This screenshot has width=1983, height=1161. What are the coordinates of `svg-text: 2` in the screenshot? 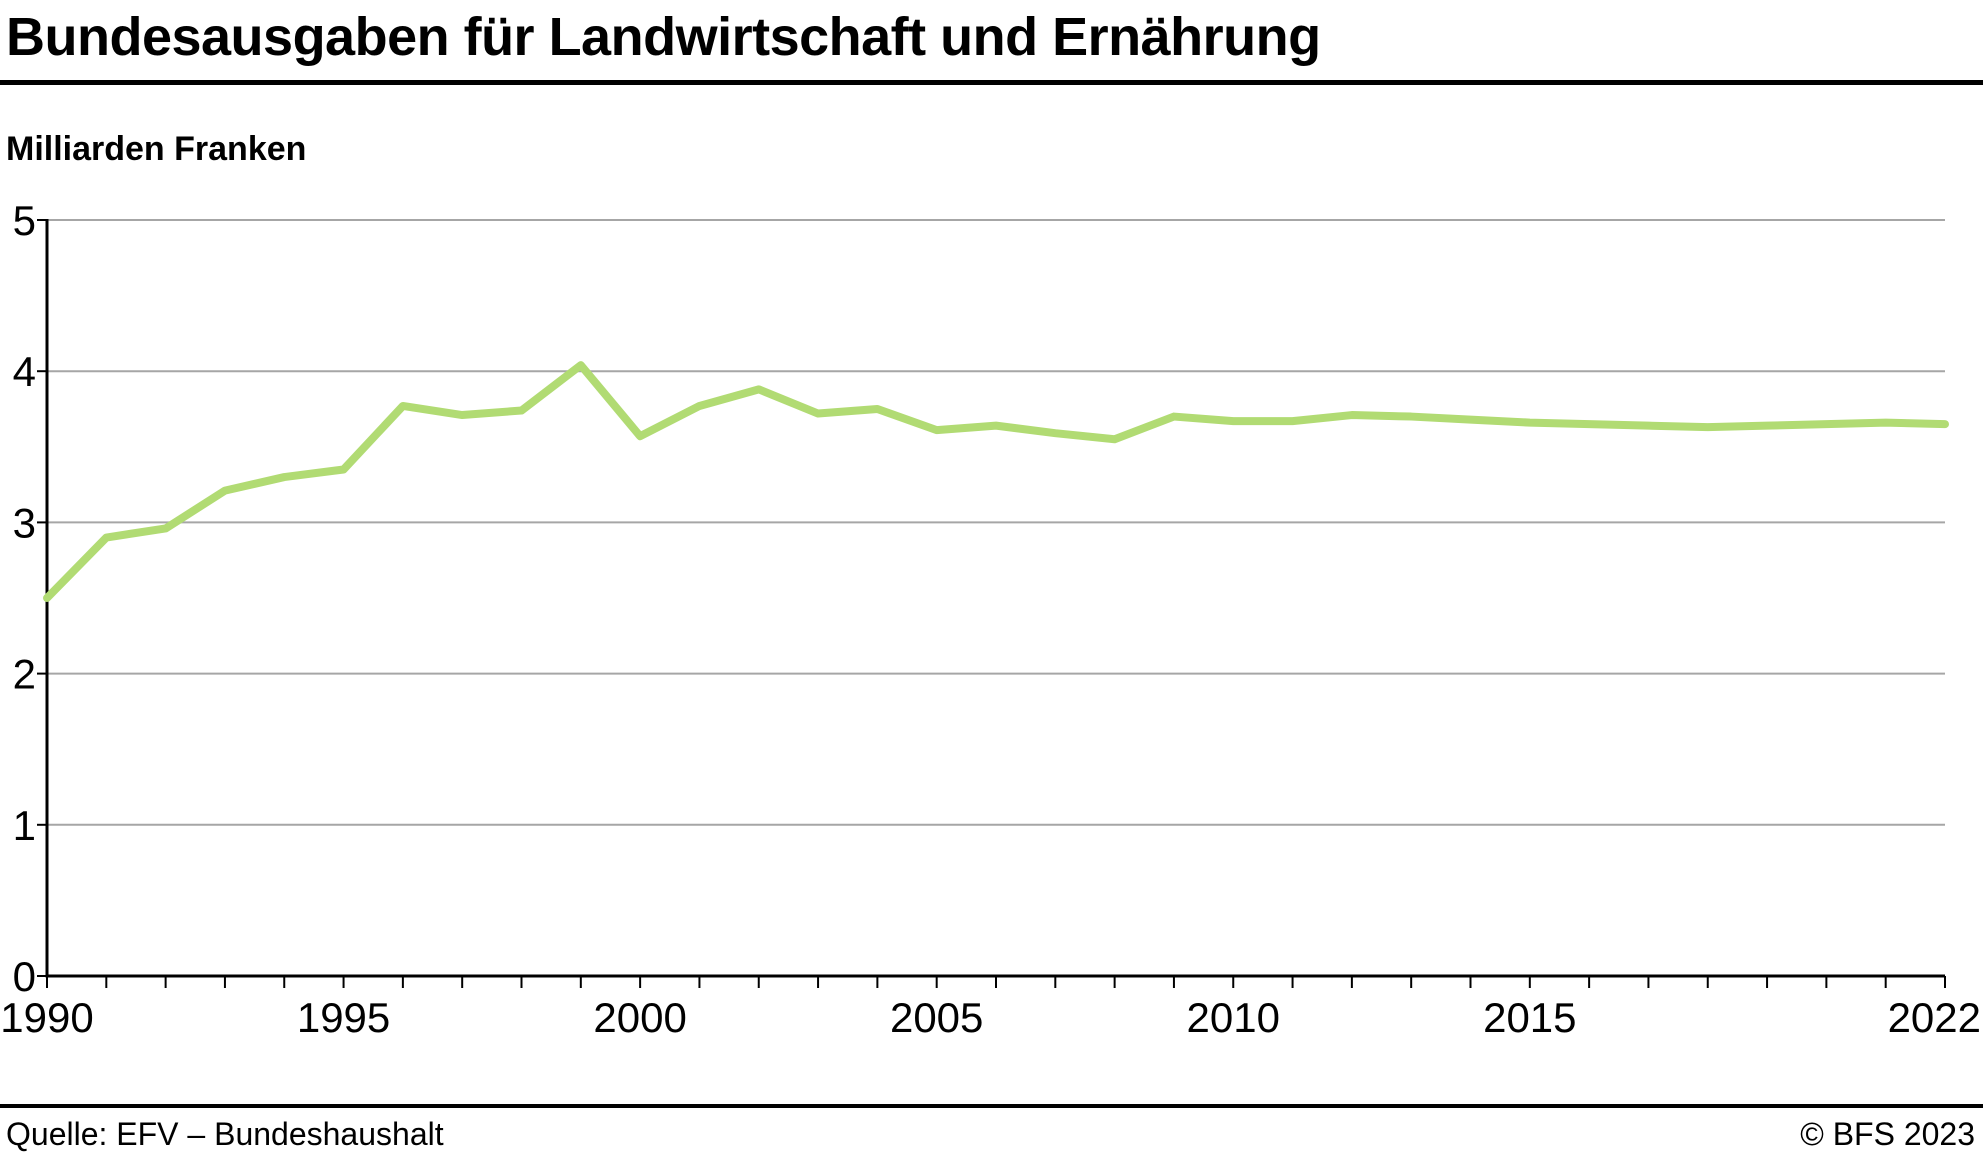 It's located at (24, 674).